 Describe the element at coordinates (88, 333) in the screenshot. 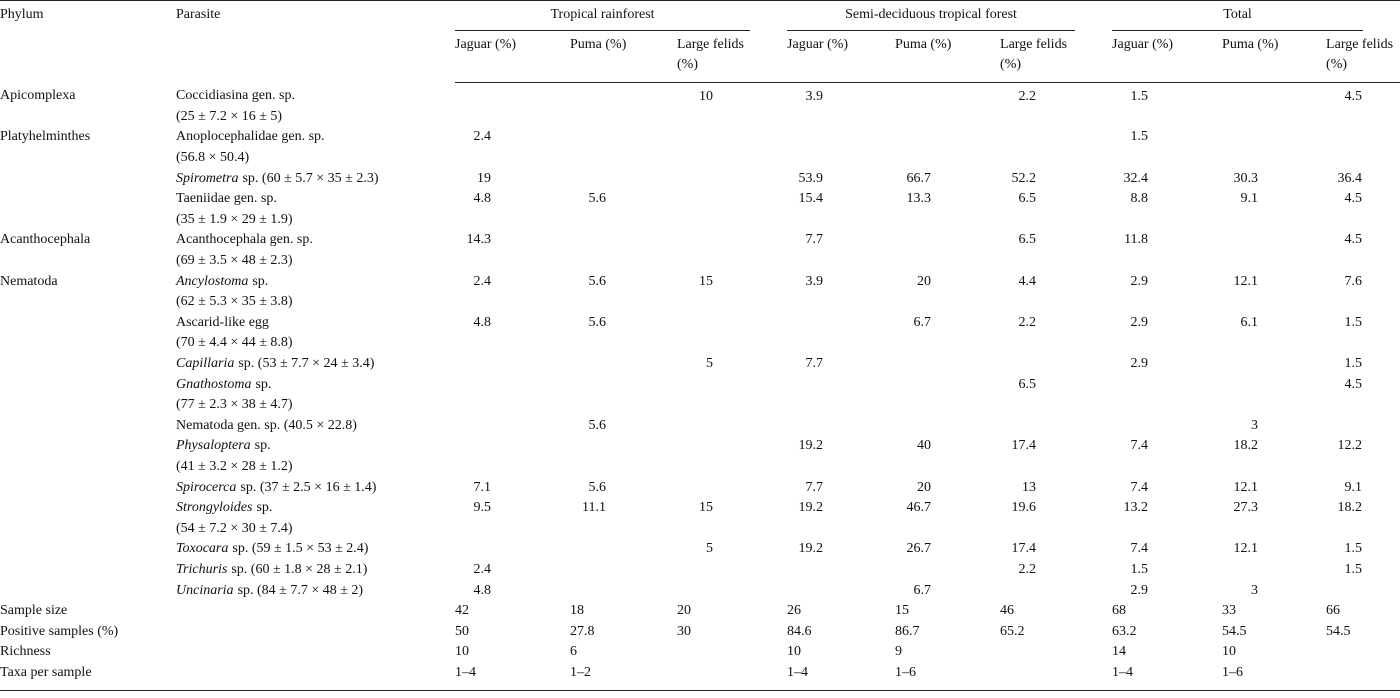

I see `phylum-cell` at that location.